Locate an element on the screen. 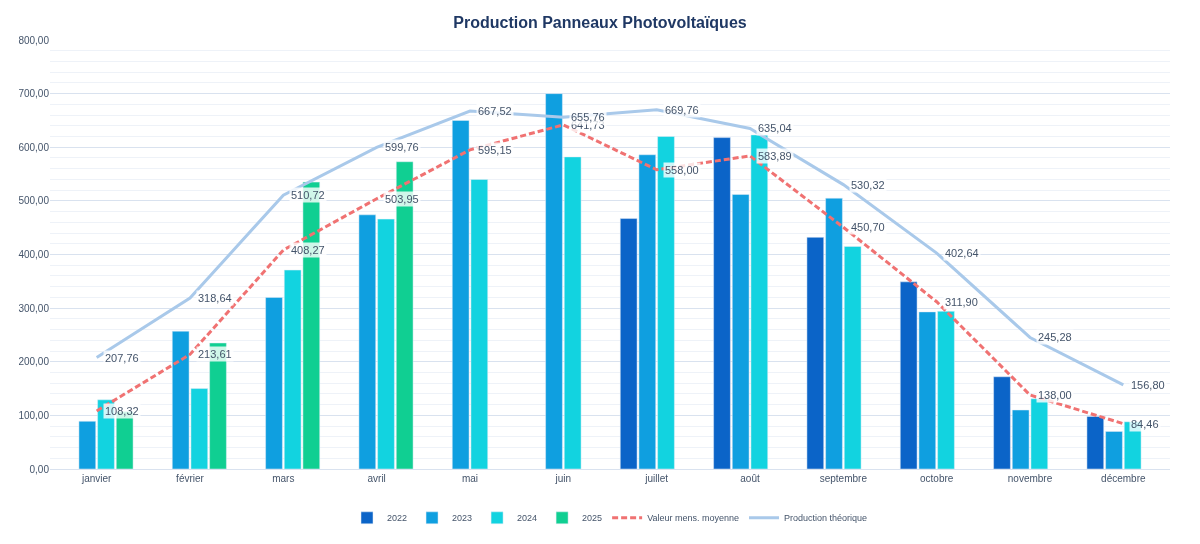 This screenshot has width=1200, height=544. data-label: 311,90 is located at coordinates (961, 302).